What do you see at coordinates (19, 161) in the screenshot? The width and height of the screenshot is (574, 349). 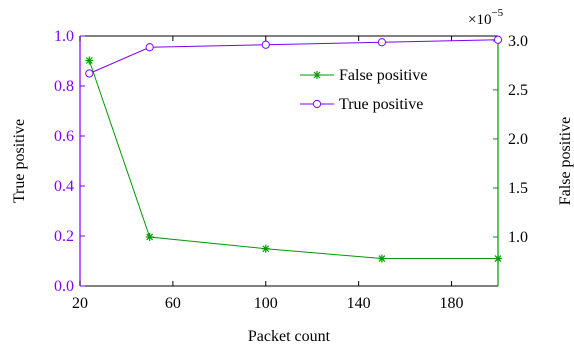 I see `y-axis-label-left: True positive` at bounding box center [19, 161].